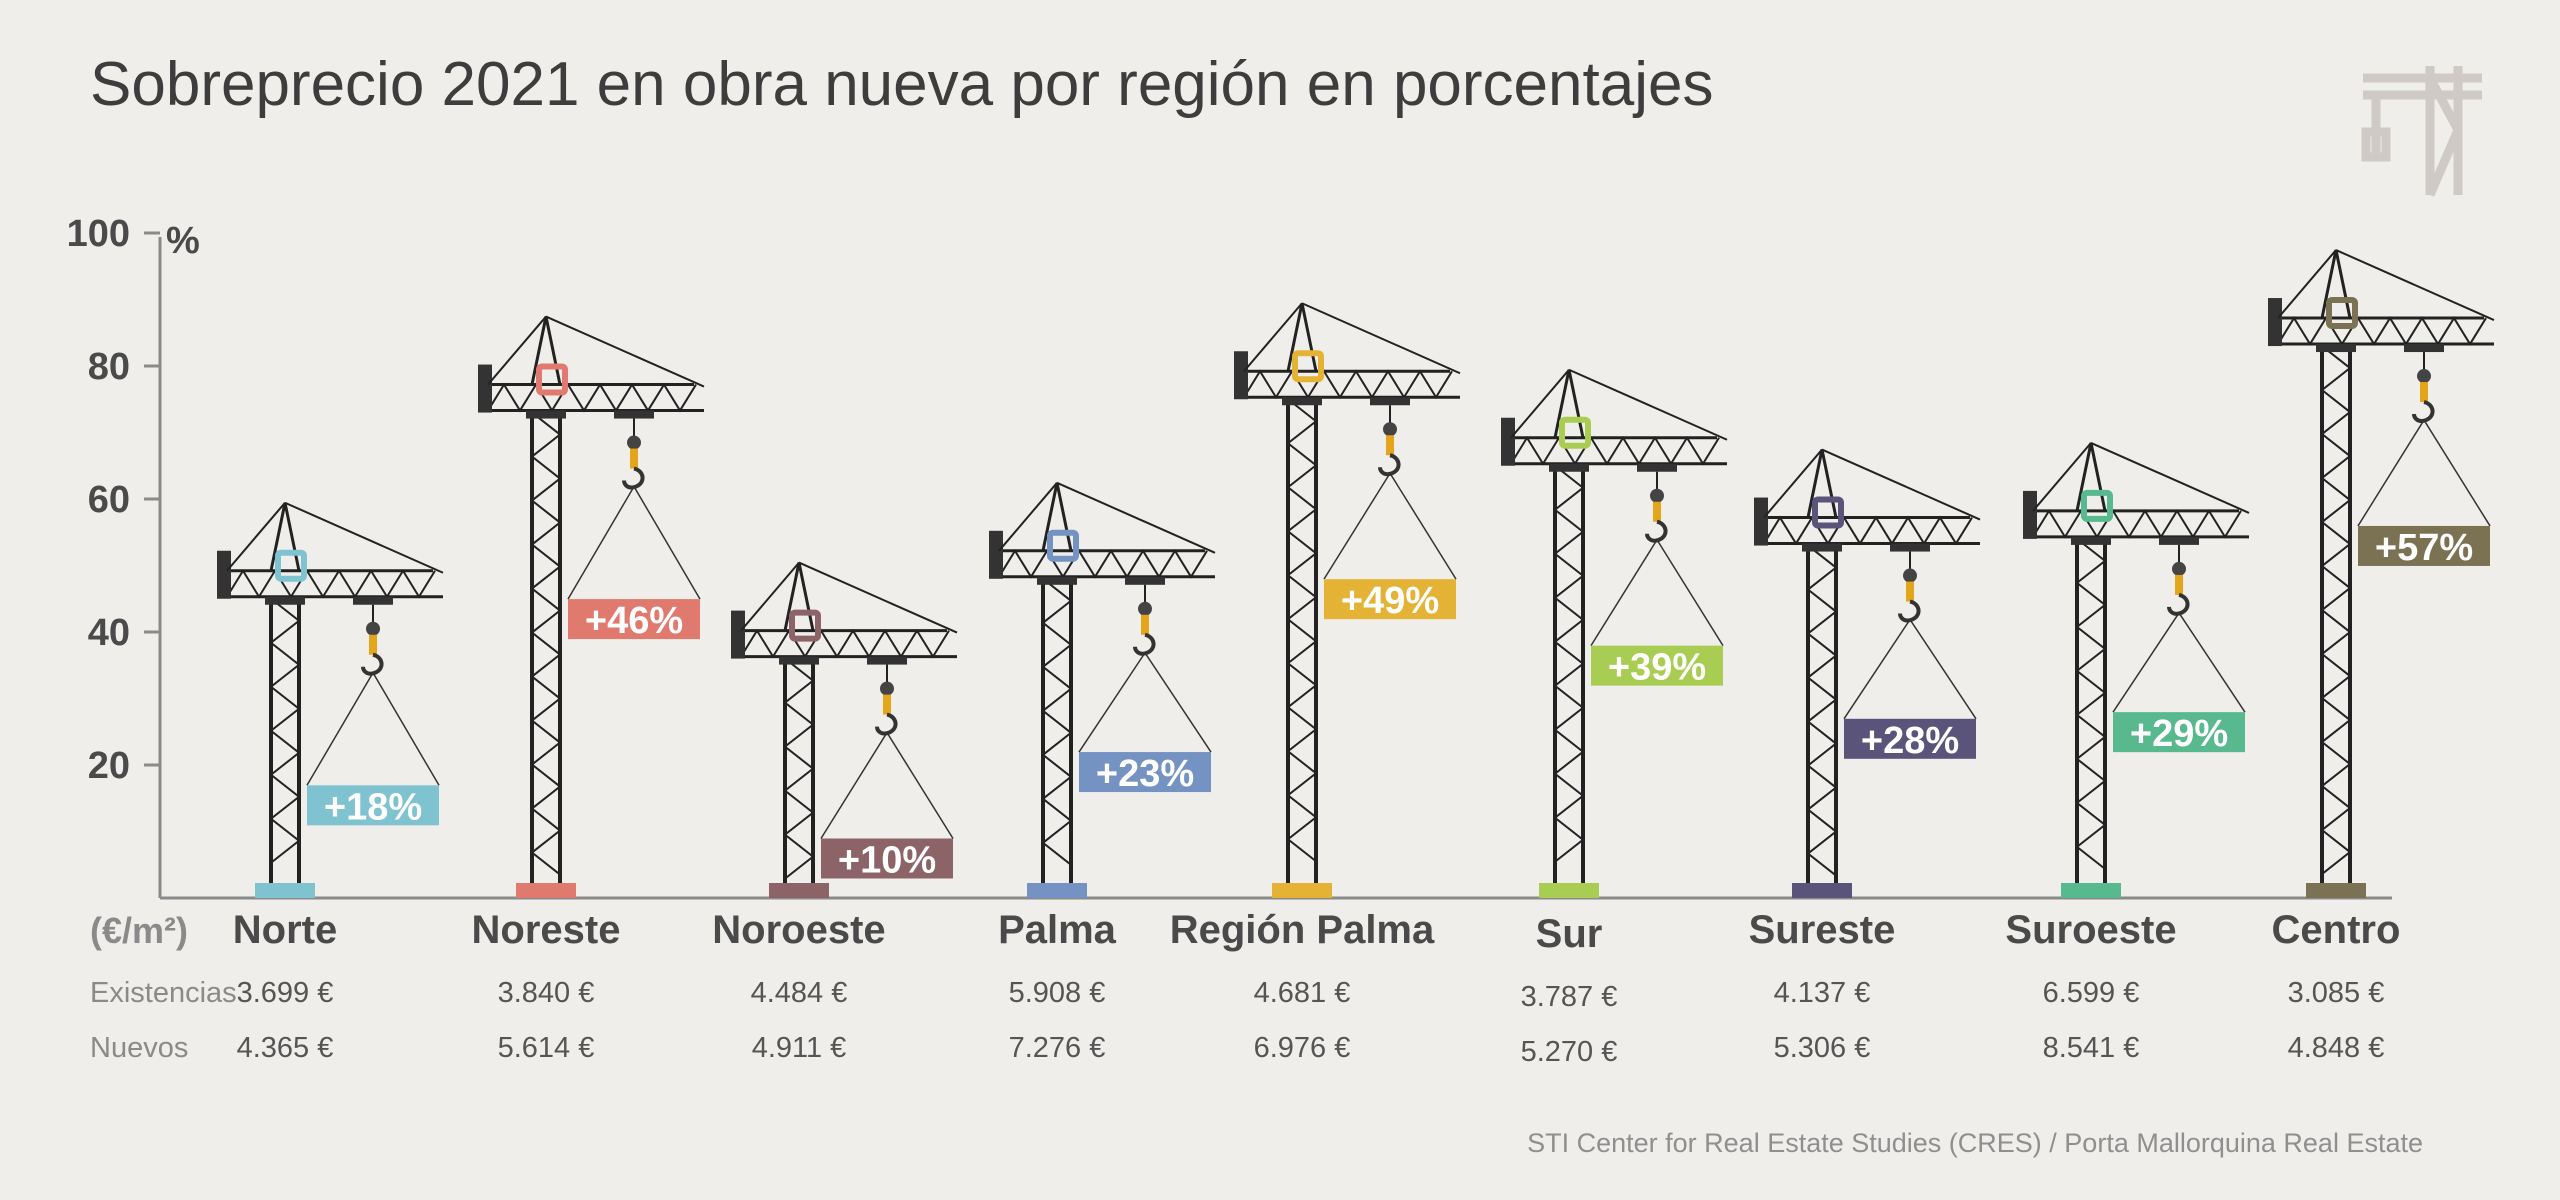 The width and height of the screenshot is (2560, 1200). I want to click on y-tick-label: 80, so click(109, 367).